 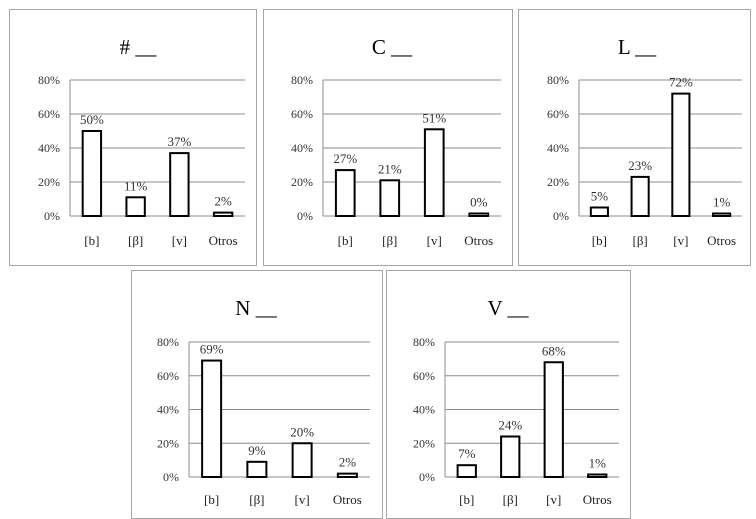 I want to click on data-label: 68%, so click(x=554, y=350).